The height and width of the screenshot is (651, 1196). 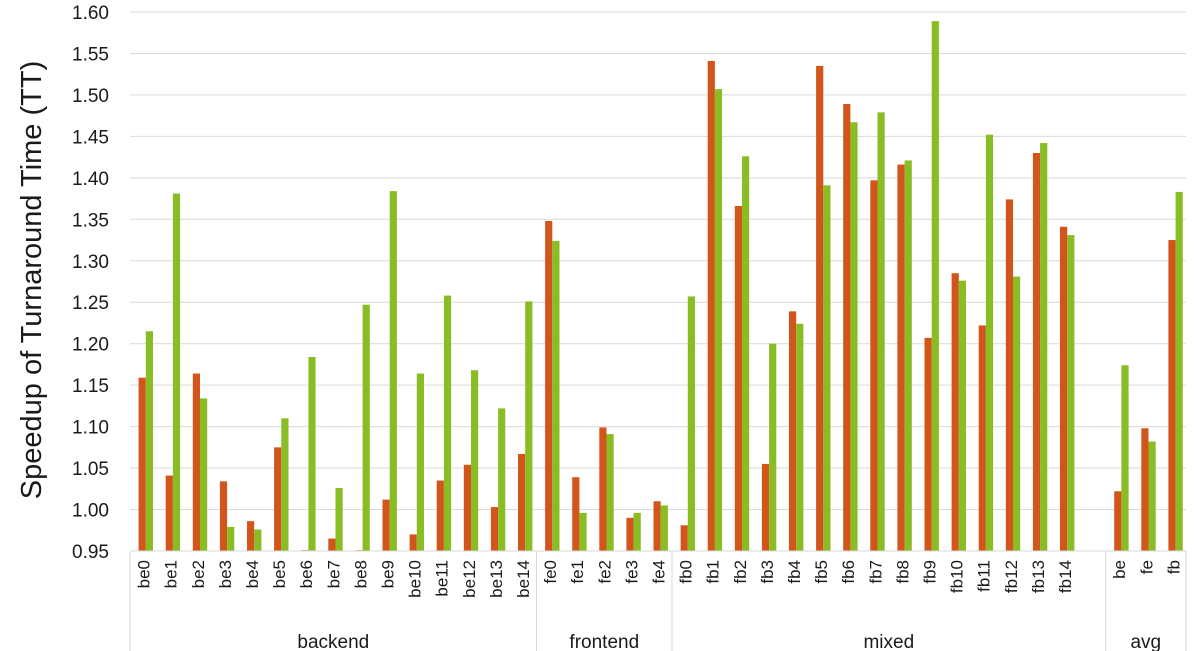 What do you see at coordinates (902, 572) in the screenshot?
I see `x-tick-label: fb8` at bounding box center [902, 572].